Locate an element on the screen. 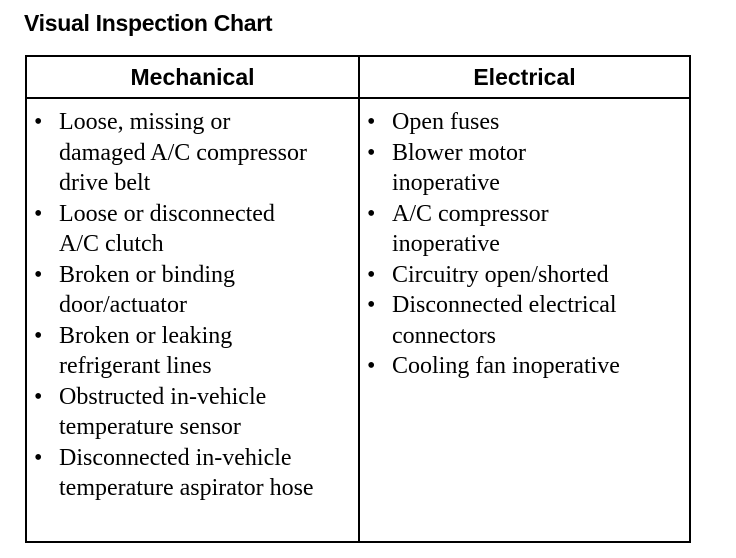  list-item: • Blower motor inoperative is located at coordinates (446, 168).